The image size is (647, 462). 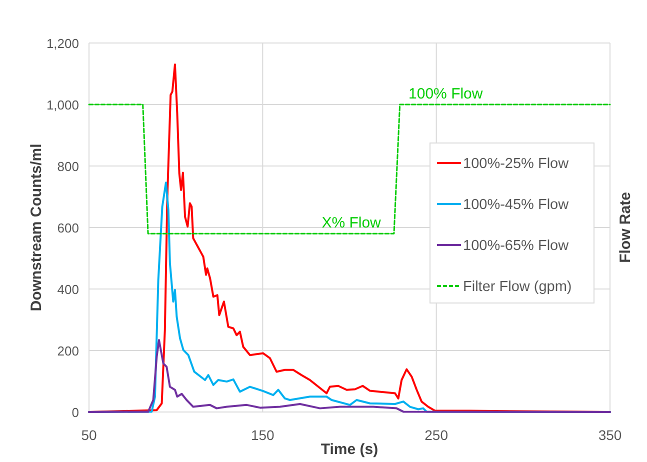 What do you see at coordinates (68, 166) in the screenshot?
I see `y-tick-label: 800` at bounding box center [68, 166].